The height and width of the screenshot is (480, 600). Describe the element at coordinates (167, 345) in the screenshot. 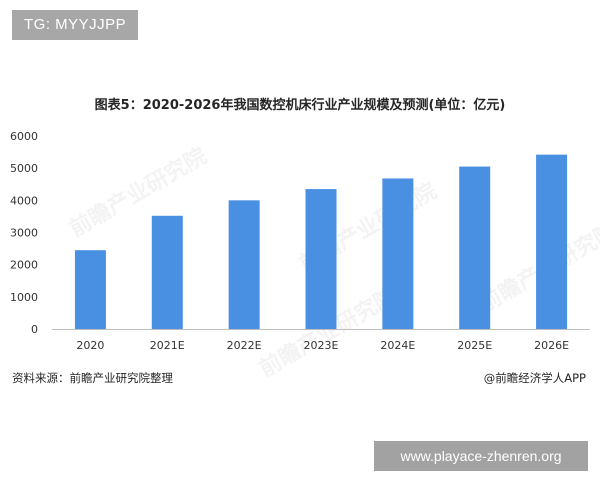

I see `x-tick-label: 2021E` at that location.